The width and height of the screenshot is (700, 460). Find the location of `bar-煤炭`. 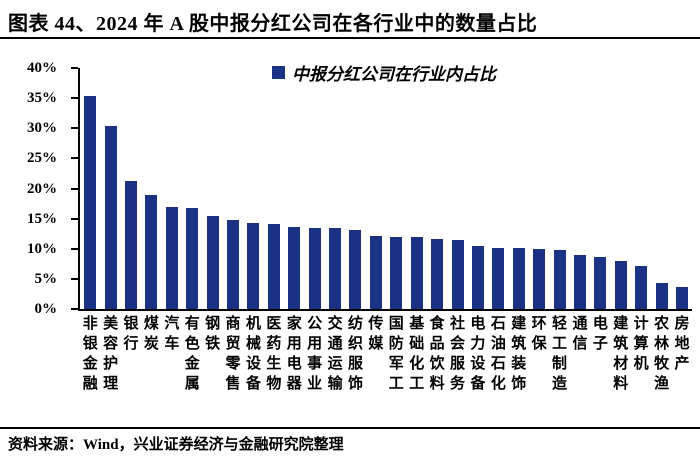

bar-煤炭 is located at coordinates (151, 252).